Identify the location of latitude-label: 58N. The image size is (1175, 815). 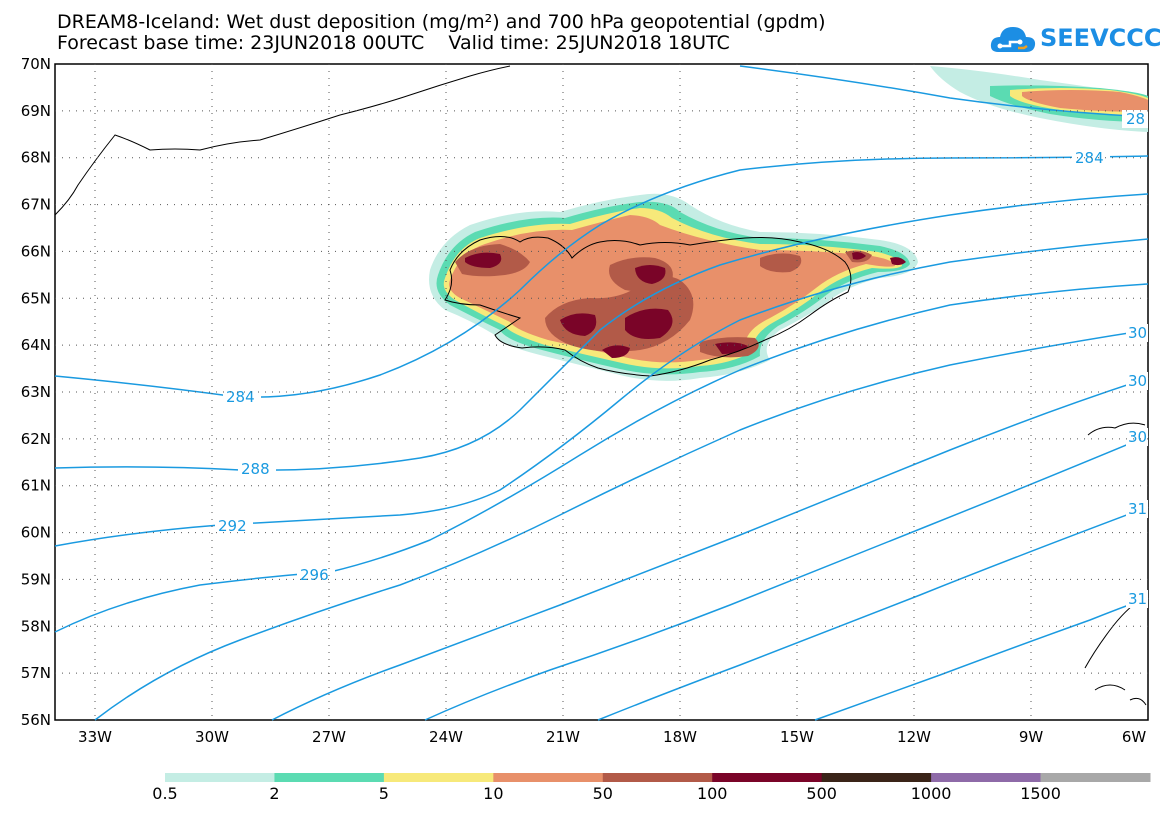
(36, 626).